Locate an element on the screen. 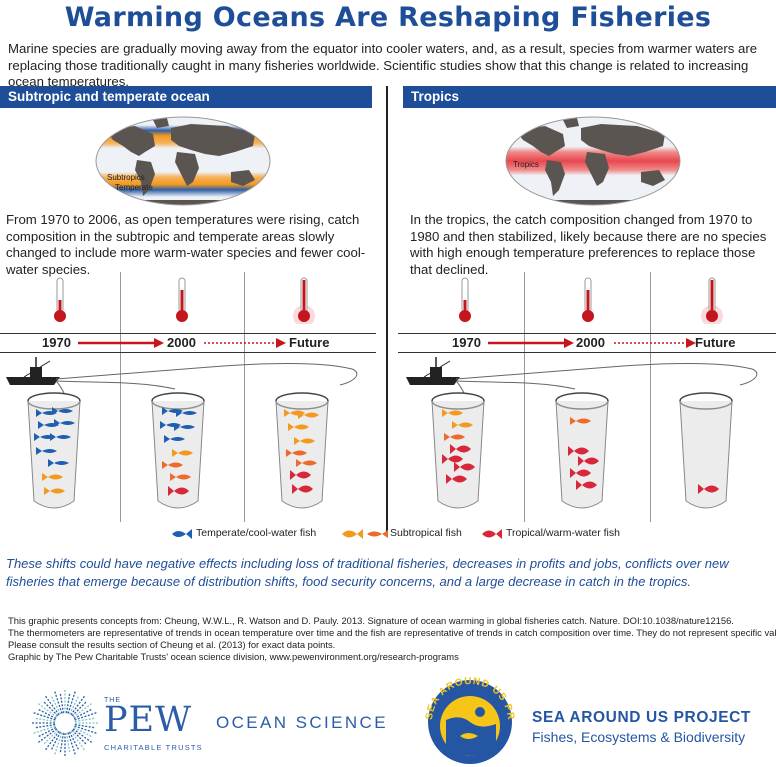 This screenshot has height=767, width=776. pew-name: PEW is located at coordinates (148, 720).